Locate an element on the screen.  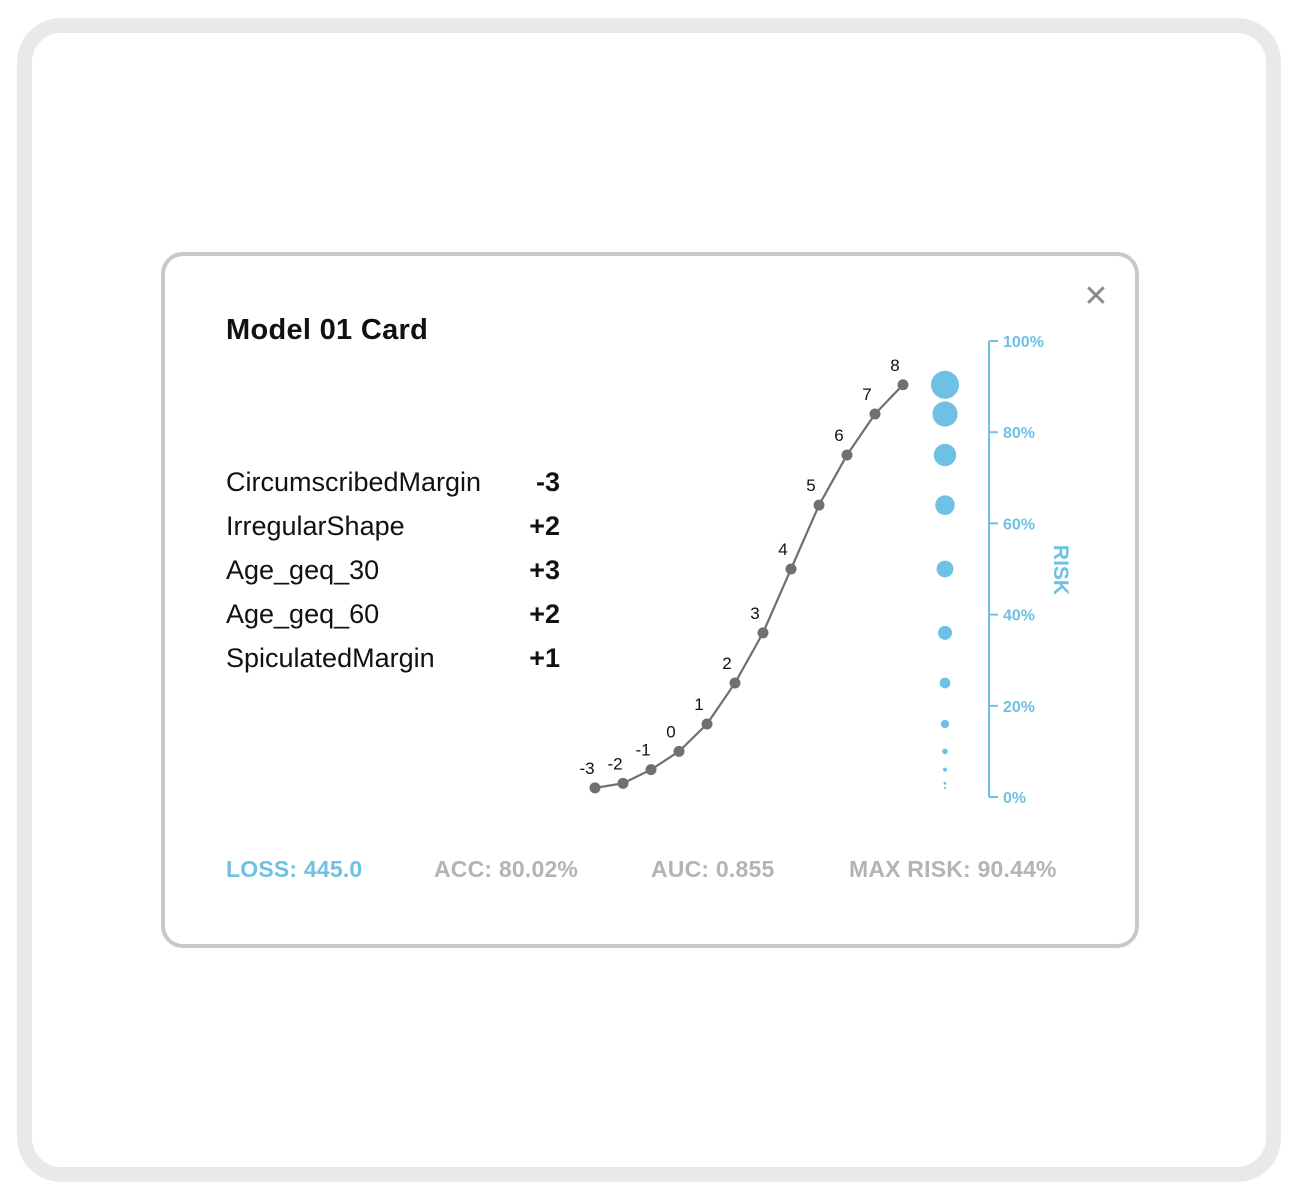
feature-name: Age_geq_60 is located at coordinates (303, 614).